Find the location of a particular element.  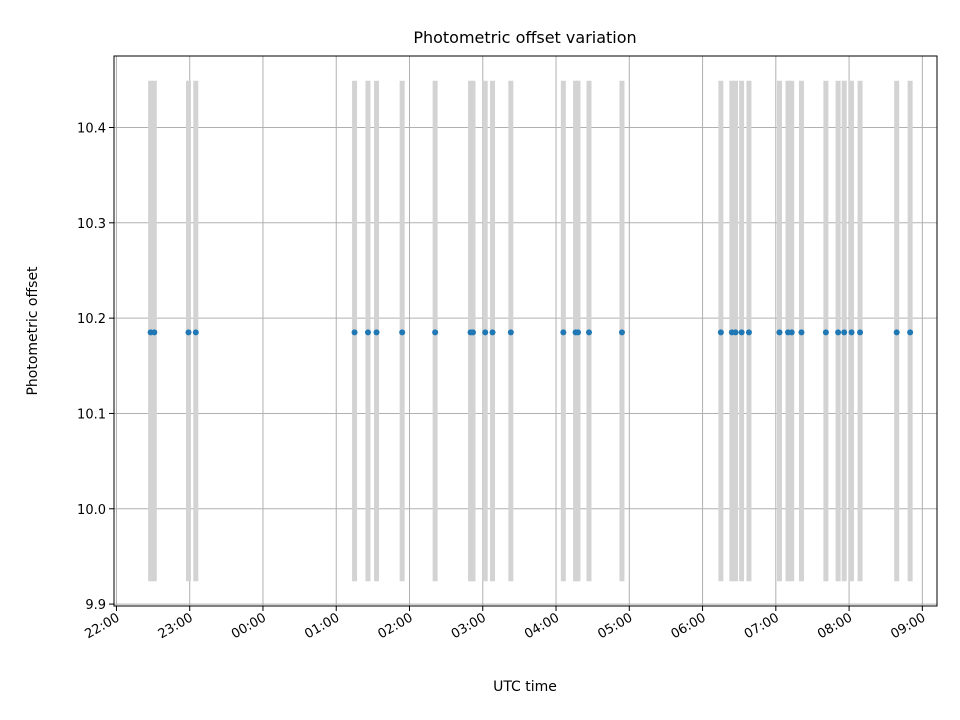

y-tick-label: 10.2 is located at coordinates (91, 319).